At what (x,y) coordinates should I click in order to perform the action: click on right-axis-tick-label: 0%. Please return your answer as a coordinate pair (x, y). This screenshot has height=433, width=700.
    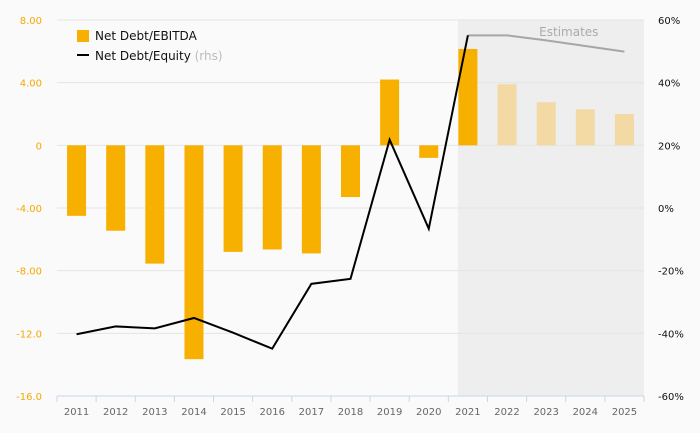
    Looking at the image, I should click on (666, 209).